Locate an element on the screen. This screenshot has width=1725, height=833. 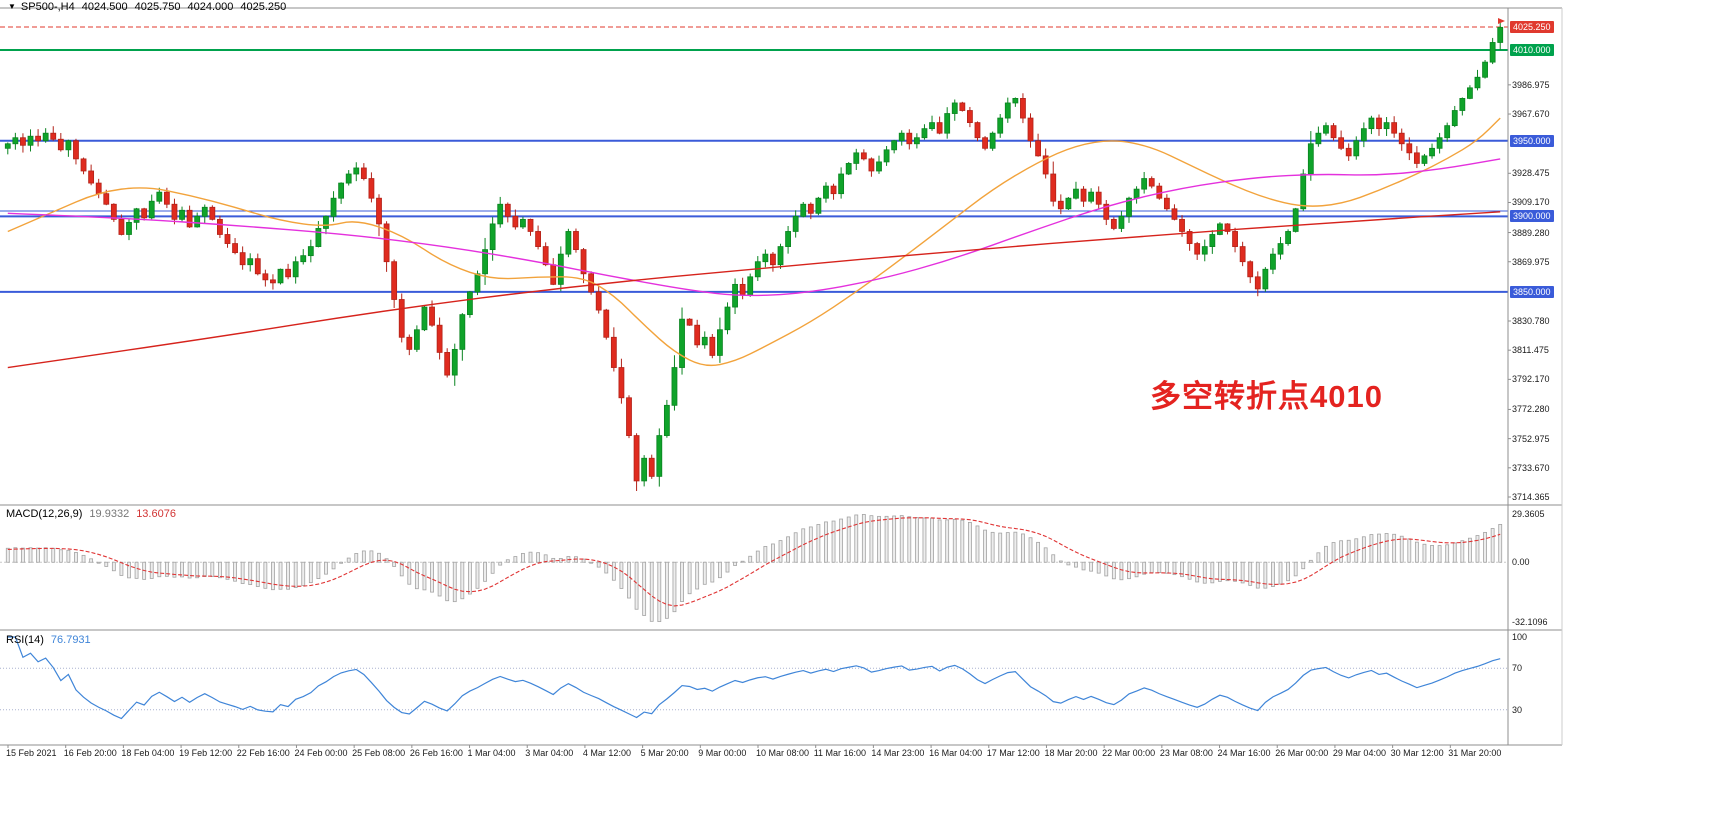
time-label: 26 Mar 00:00 is located at coordinates (1302, 753).